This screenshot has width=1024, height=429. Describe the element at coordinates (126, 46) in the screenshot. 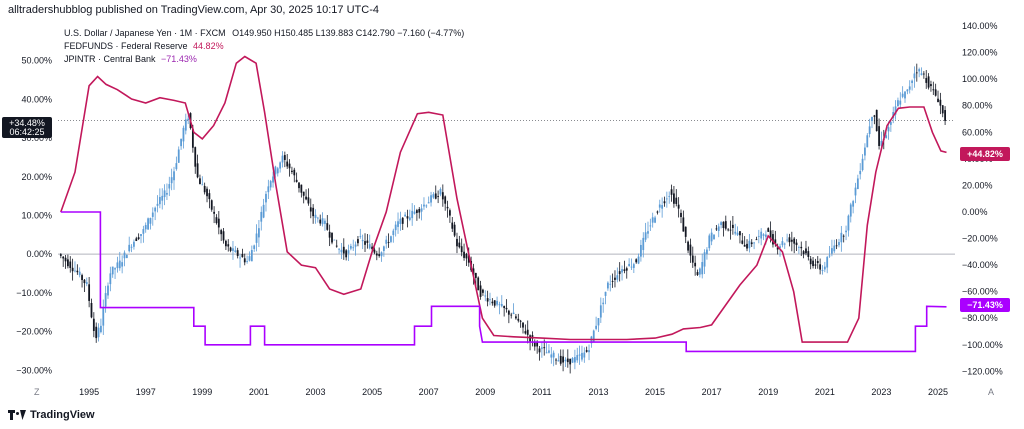

I see `legend-fed-label: FEDFUNDS · Federal Reserve` at that location.